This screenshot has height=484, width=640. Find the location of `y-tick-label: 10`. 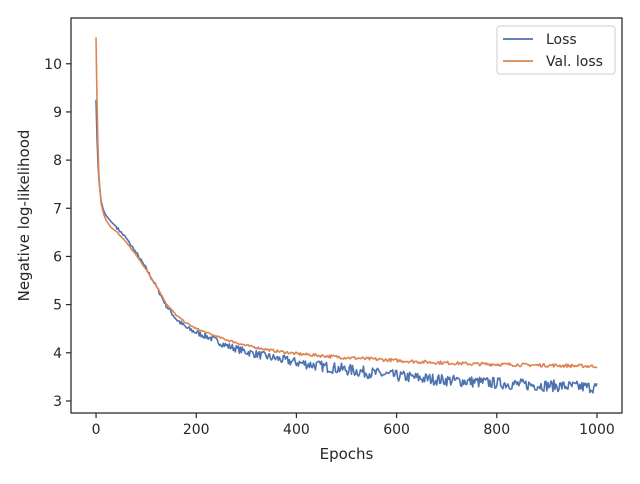

y-tick-label: 10 is located at coordinates (53, 65).